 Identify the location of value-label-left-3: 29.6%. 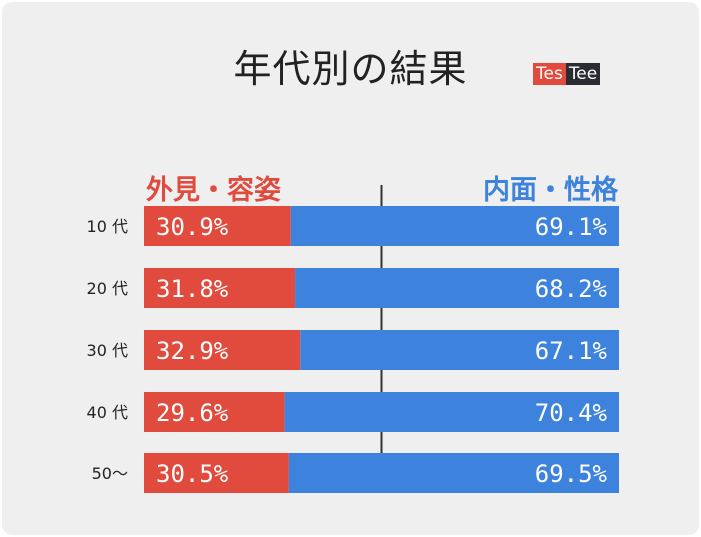
(192, 413).